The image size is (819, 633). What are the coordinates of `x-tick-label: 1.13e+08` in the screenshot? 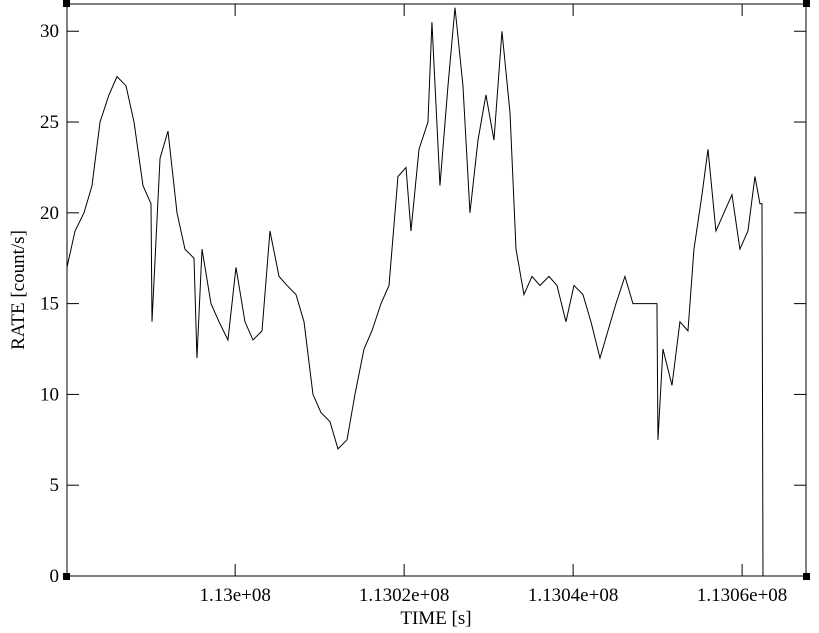 It's located at (234, 595).